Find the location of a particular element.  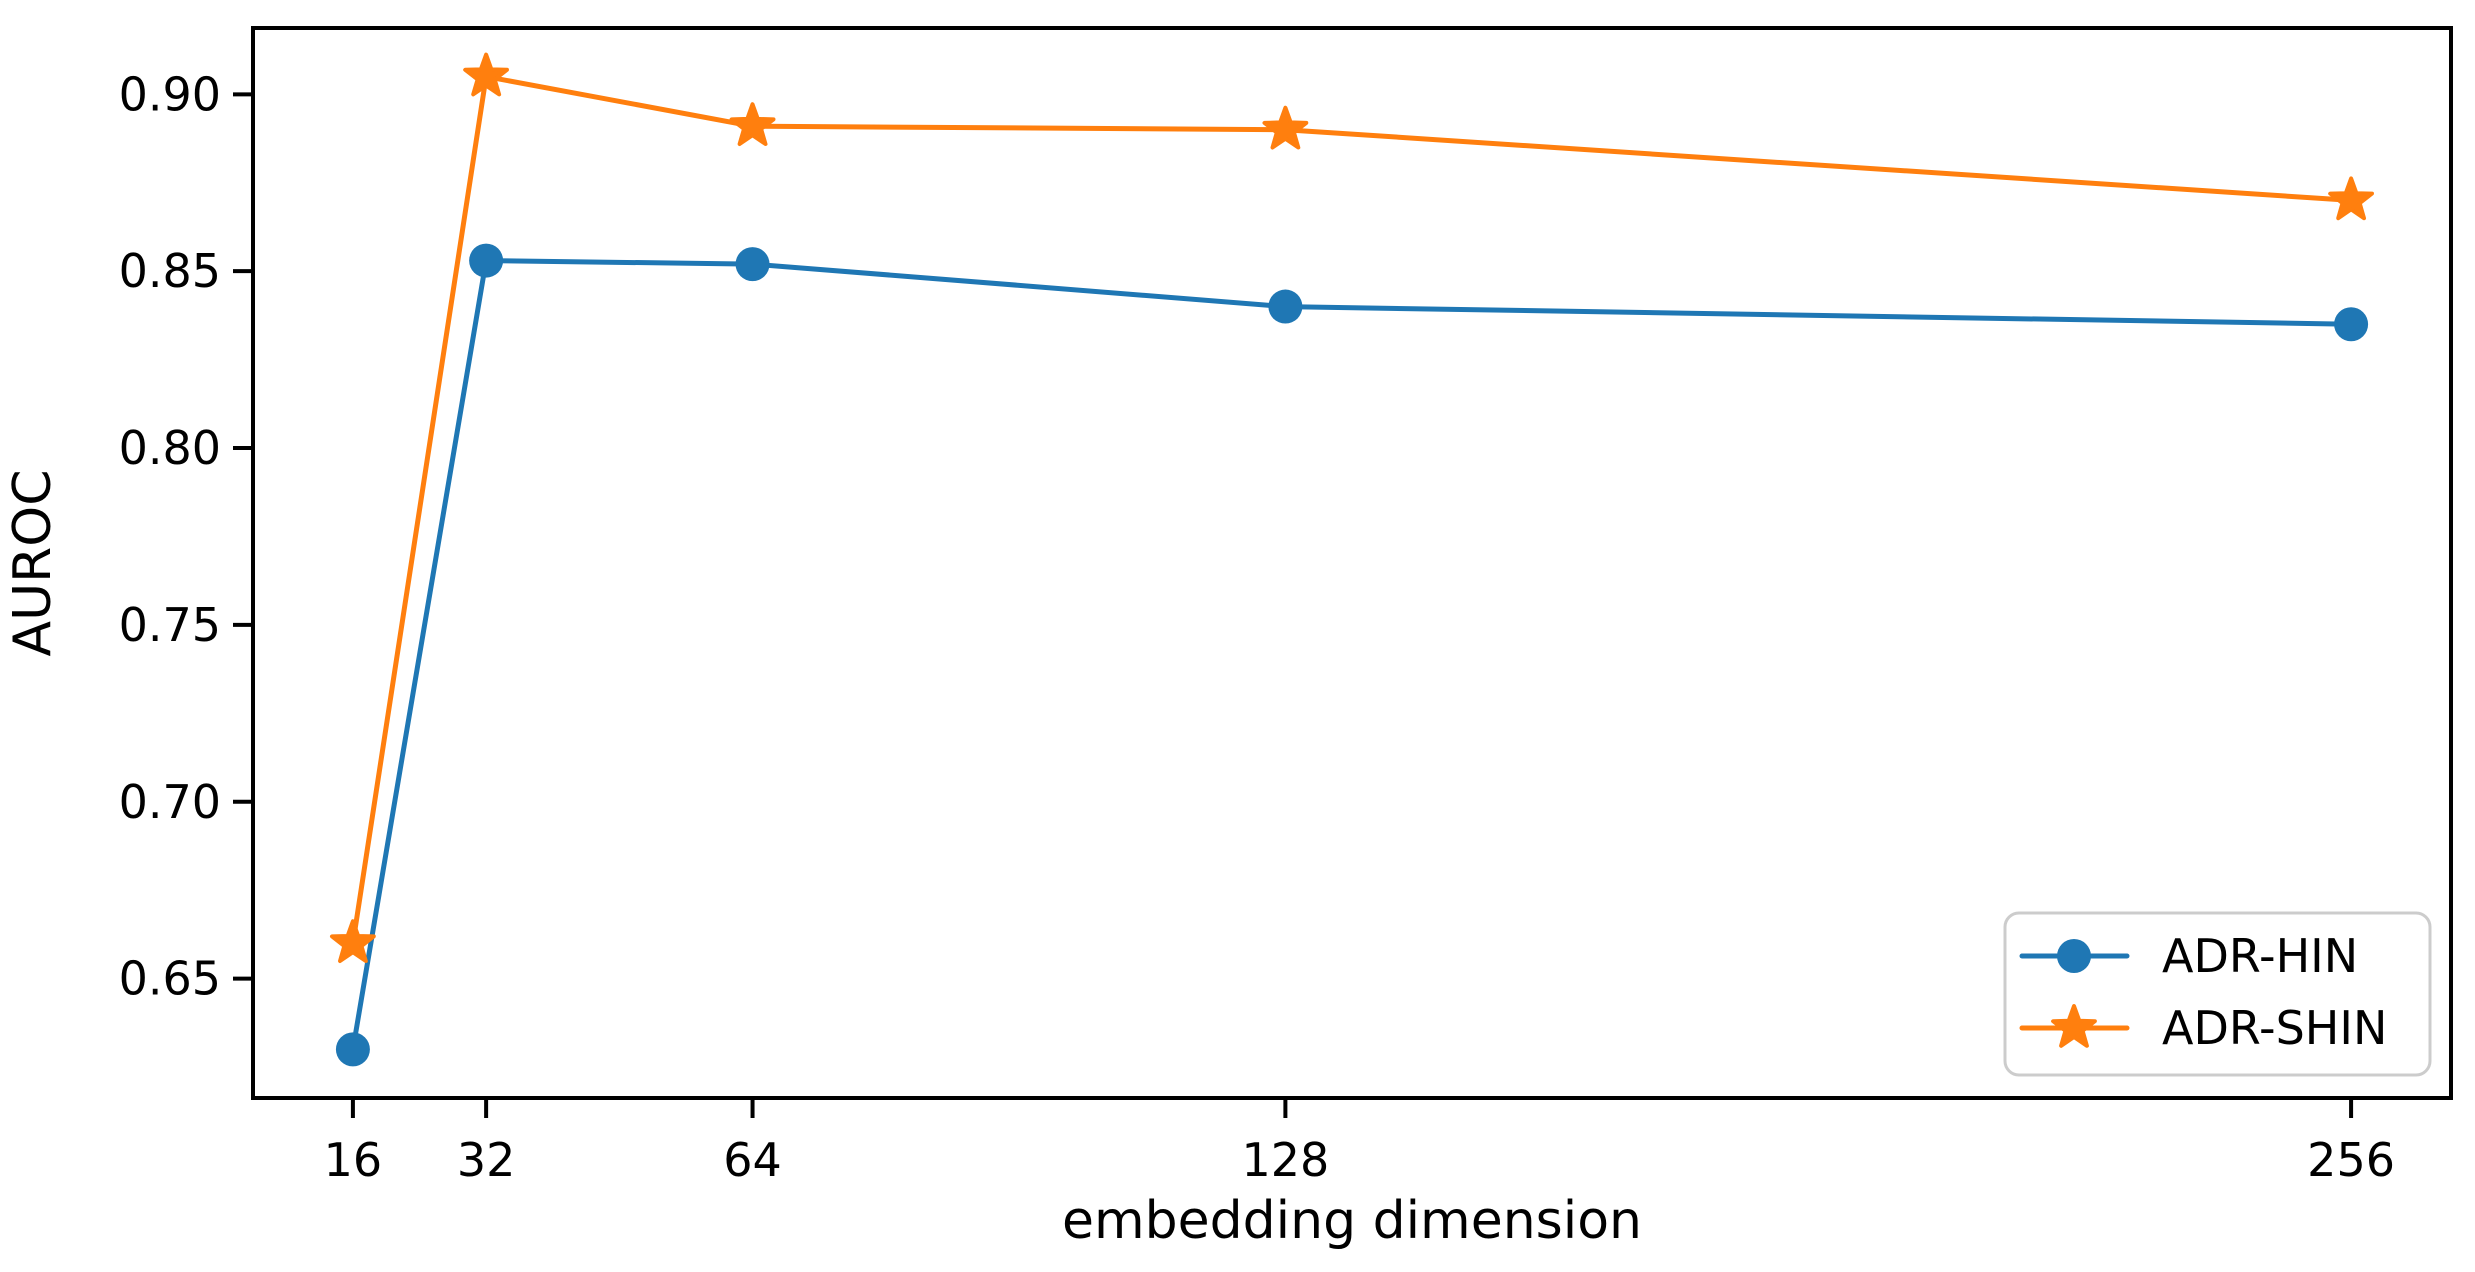

x-tick-label: 64 is located at coordinates (752, 1160).